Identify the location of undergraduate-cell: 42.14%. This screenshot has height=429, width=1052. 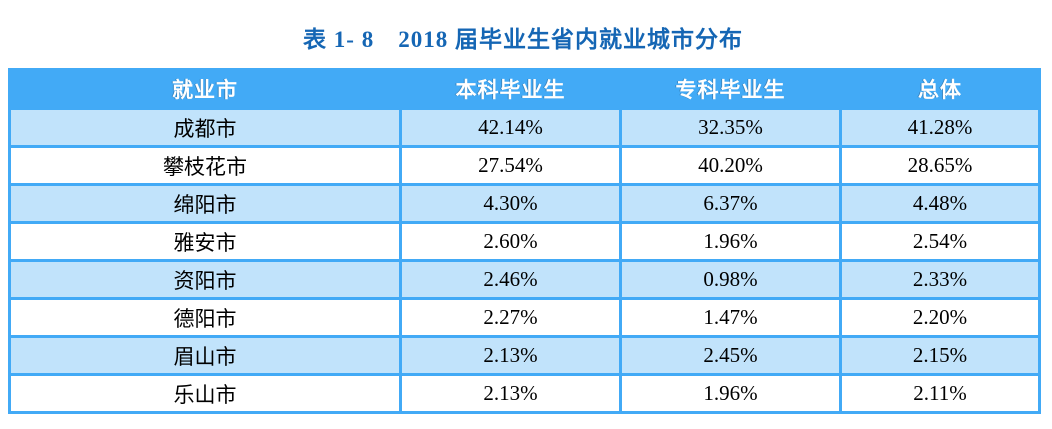
(510, 127).